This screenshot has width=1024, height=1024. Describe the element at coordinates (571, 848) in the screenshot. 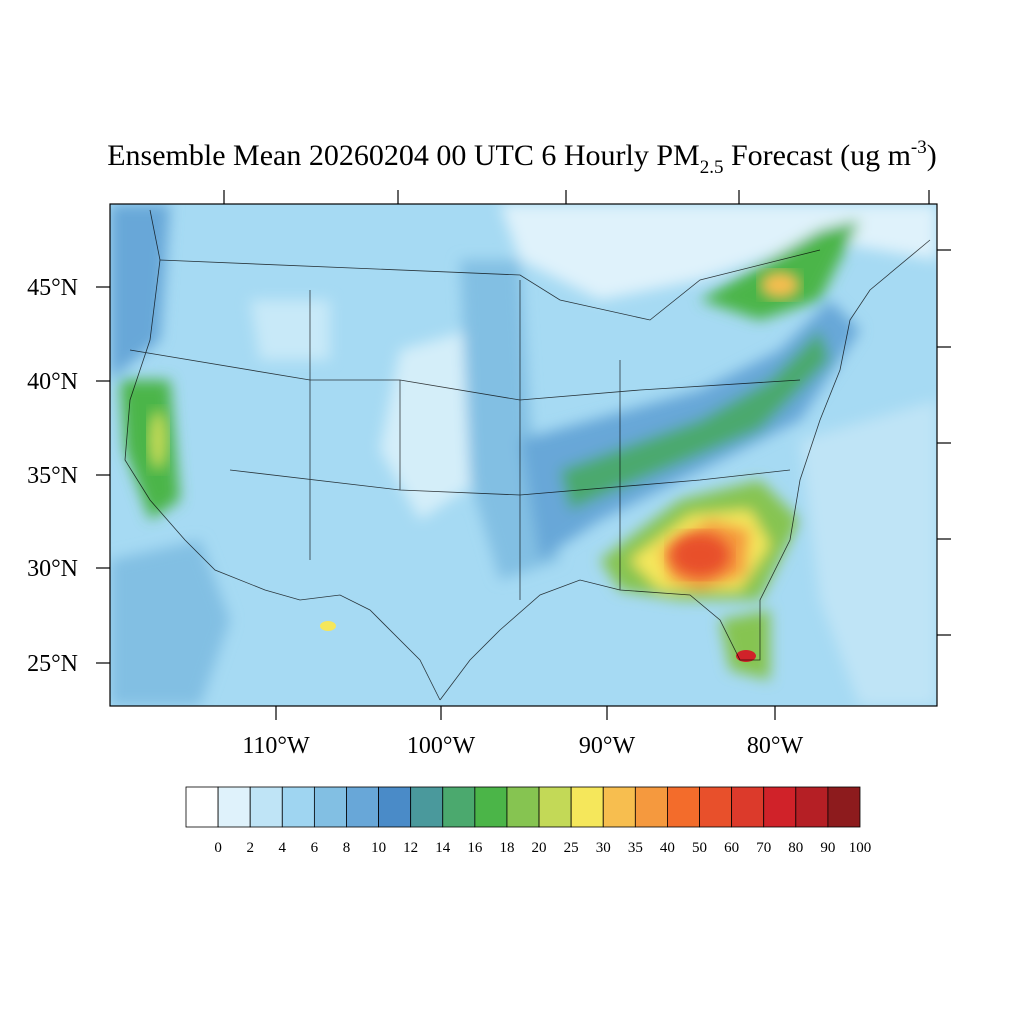

I see `colorbar-label: 25` at that location.